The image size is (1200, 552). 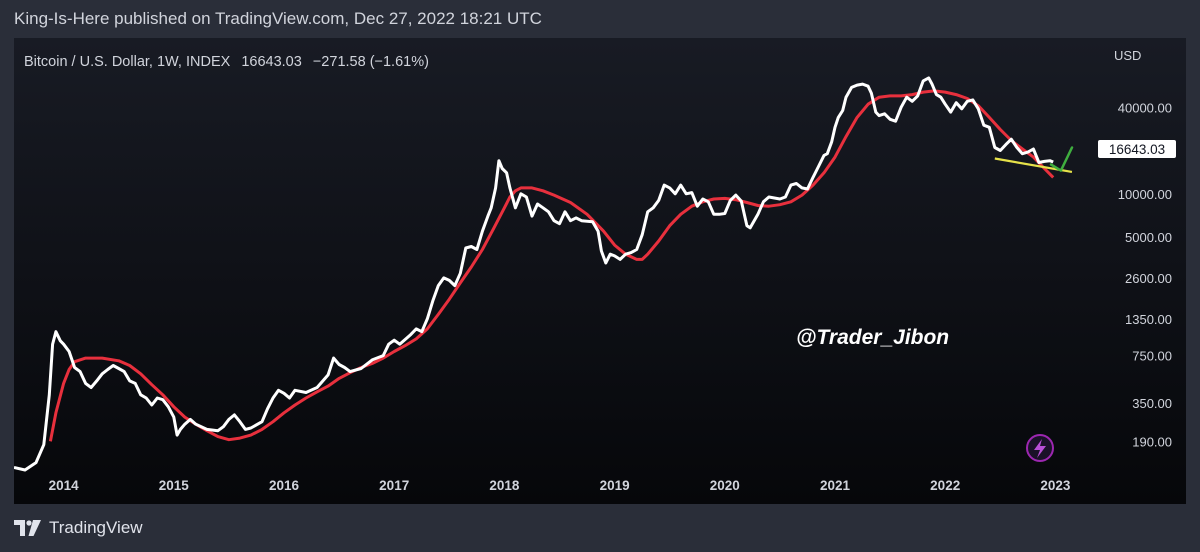 I want to click on y-tick-label: 5000.00, so click(x=1148, y=237).